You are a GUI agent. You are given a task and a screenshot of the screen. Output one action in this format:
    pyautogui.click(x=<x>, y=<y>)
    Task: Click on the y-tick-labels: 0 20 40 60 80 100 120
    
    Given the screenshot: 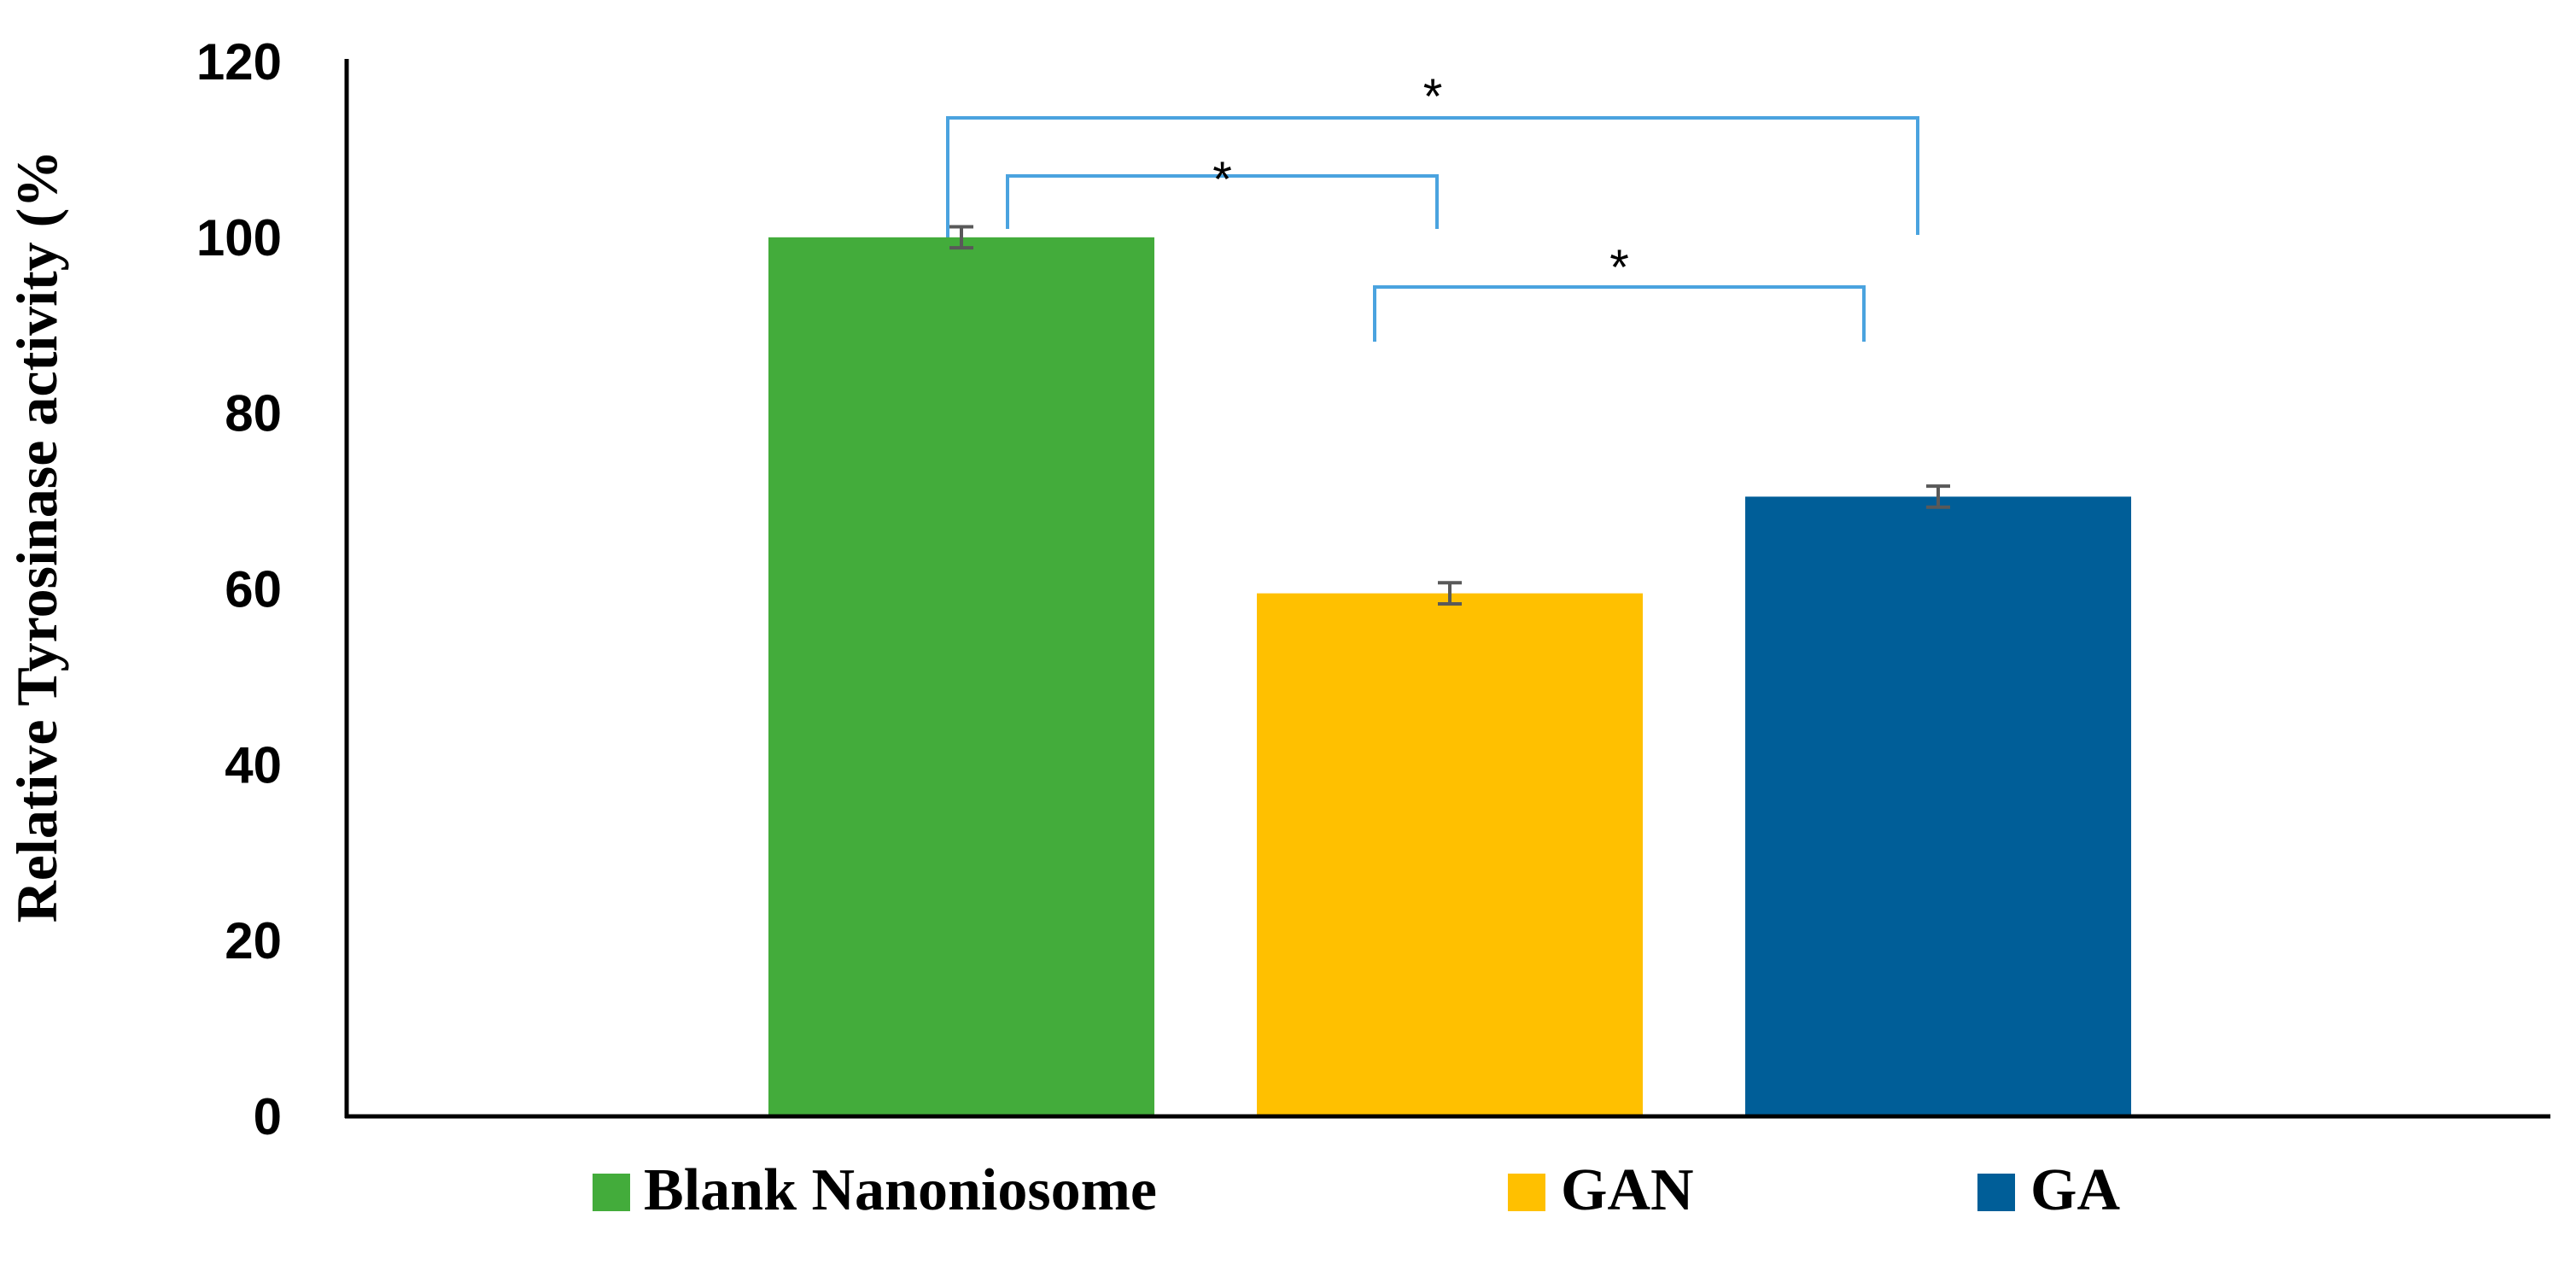 What is the action you would take?
    pyautogui.click(x=239, y=589)
    